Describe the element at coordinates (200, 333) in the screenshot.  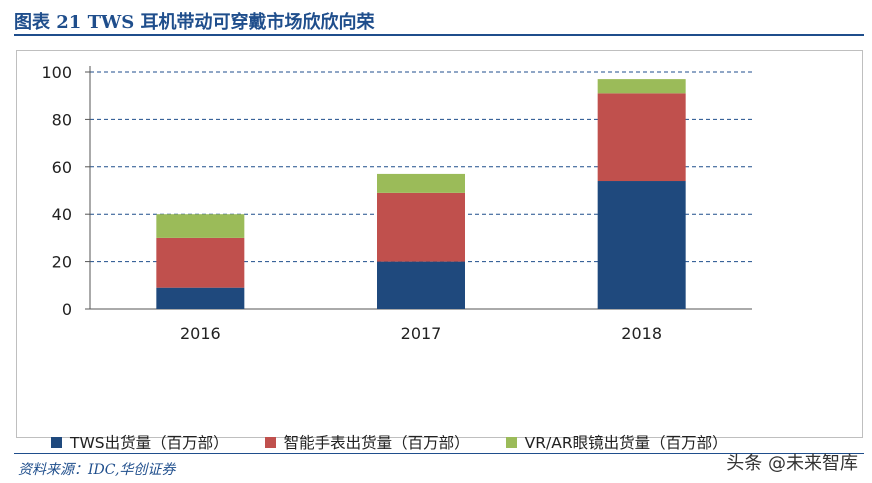
I see `x-tick-label: 2016` at that location.